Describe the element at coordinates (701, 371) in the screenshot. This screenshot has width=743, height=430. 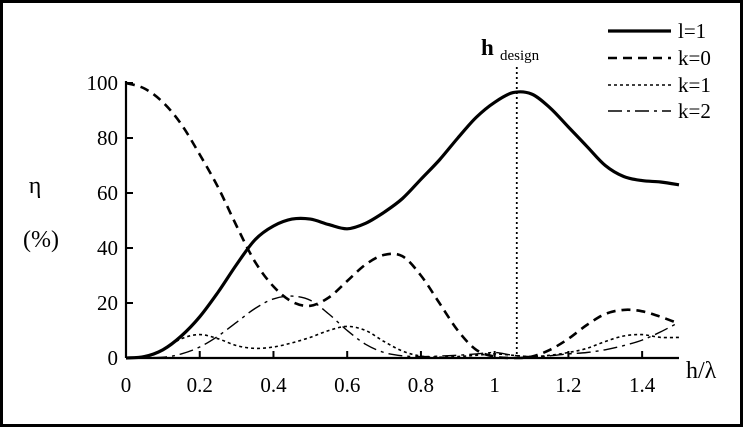
I see `x-axis-label: h/λ` at that location.